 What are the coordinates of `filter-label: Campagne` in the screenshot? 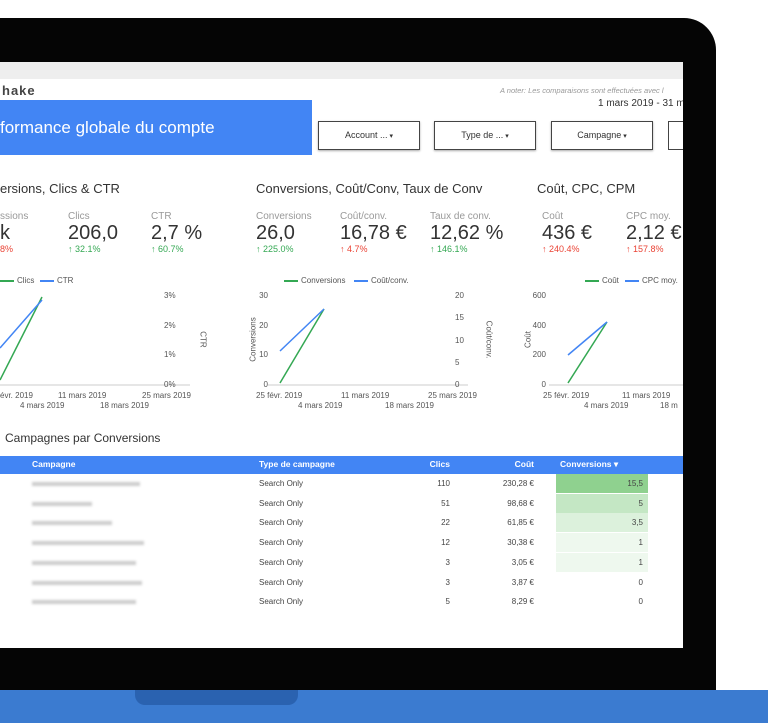 It's located at (599, 135).